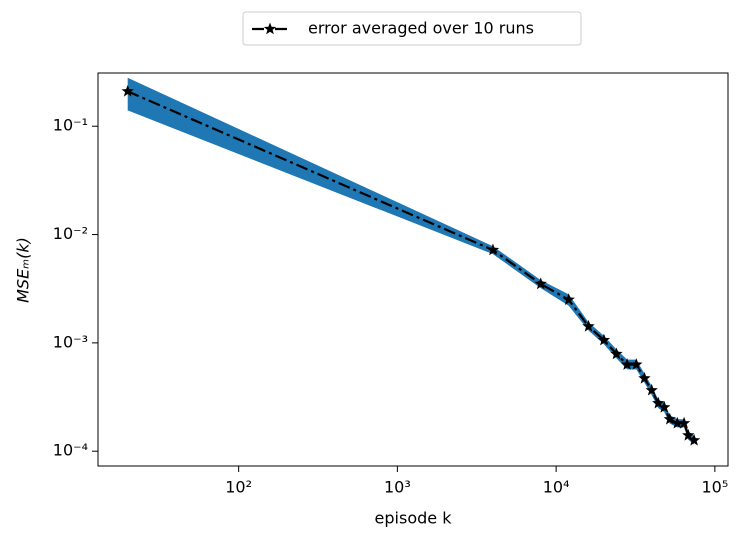  I want to click on y-axis-label: MSEₘ(k), so click(23, 270).